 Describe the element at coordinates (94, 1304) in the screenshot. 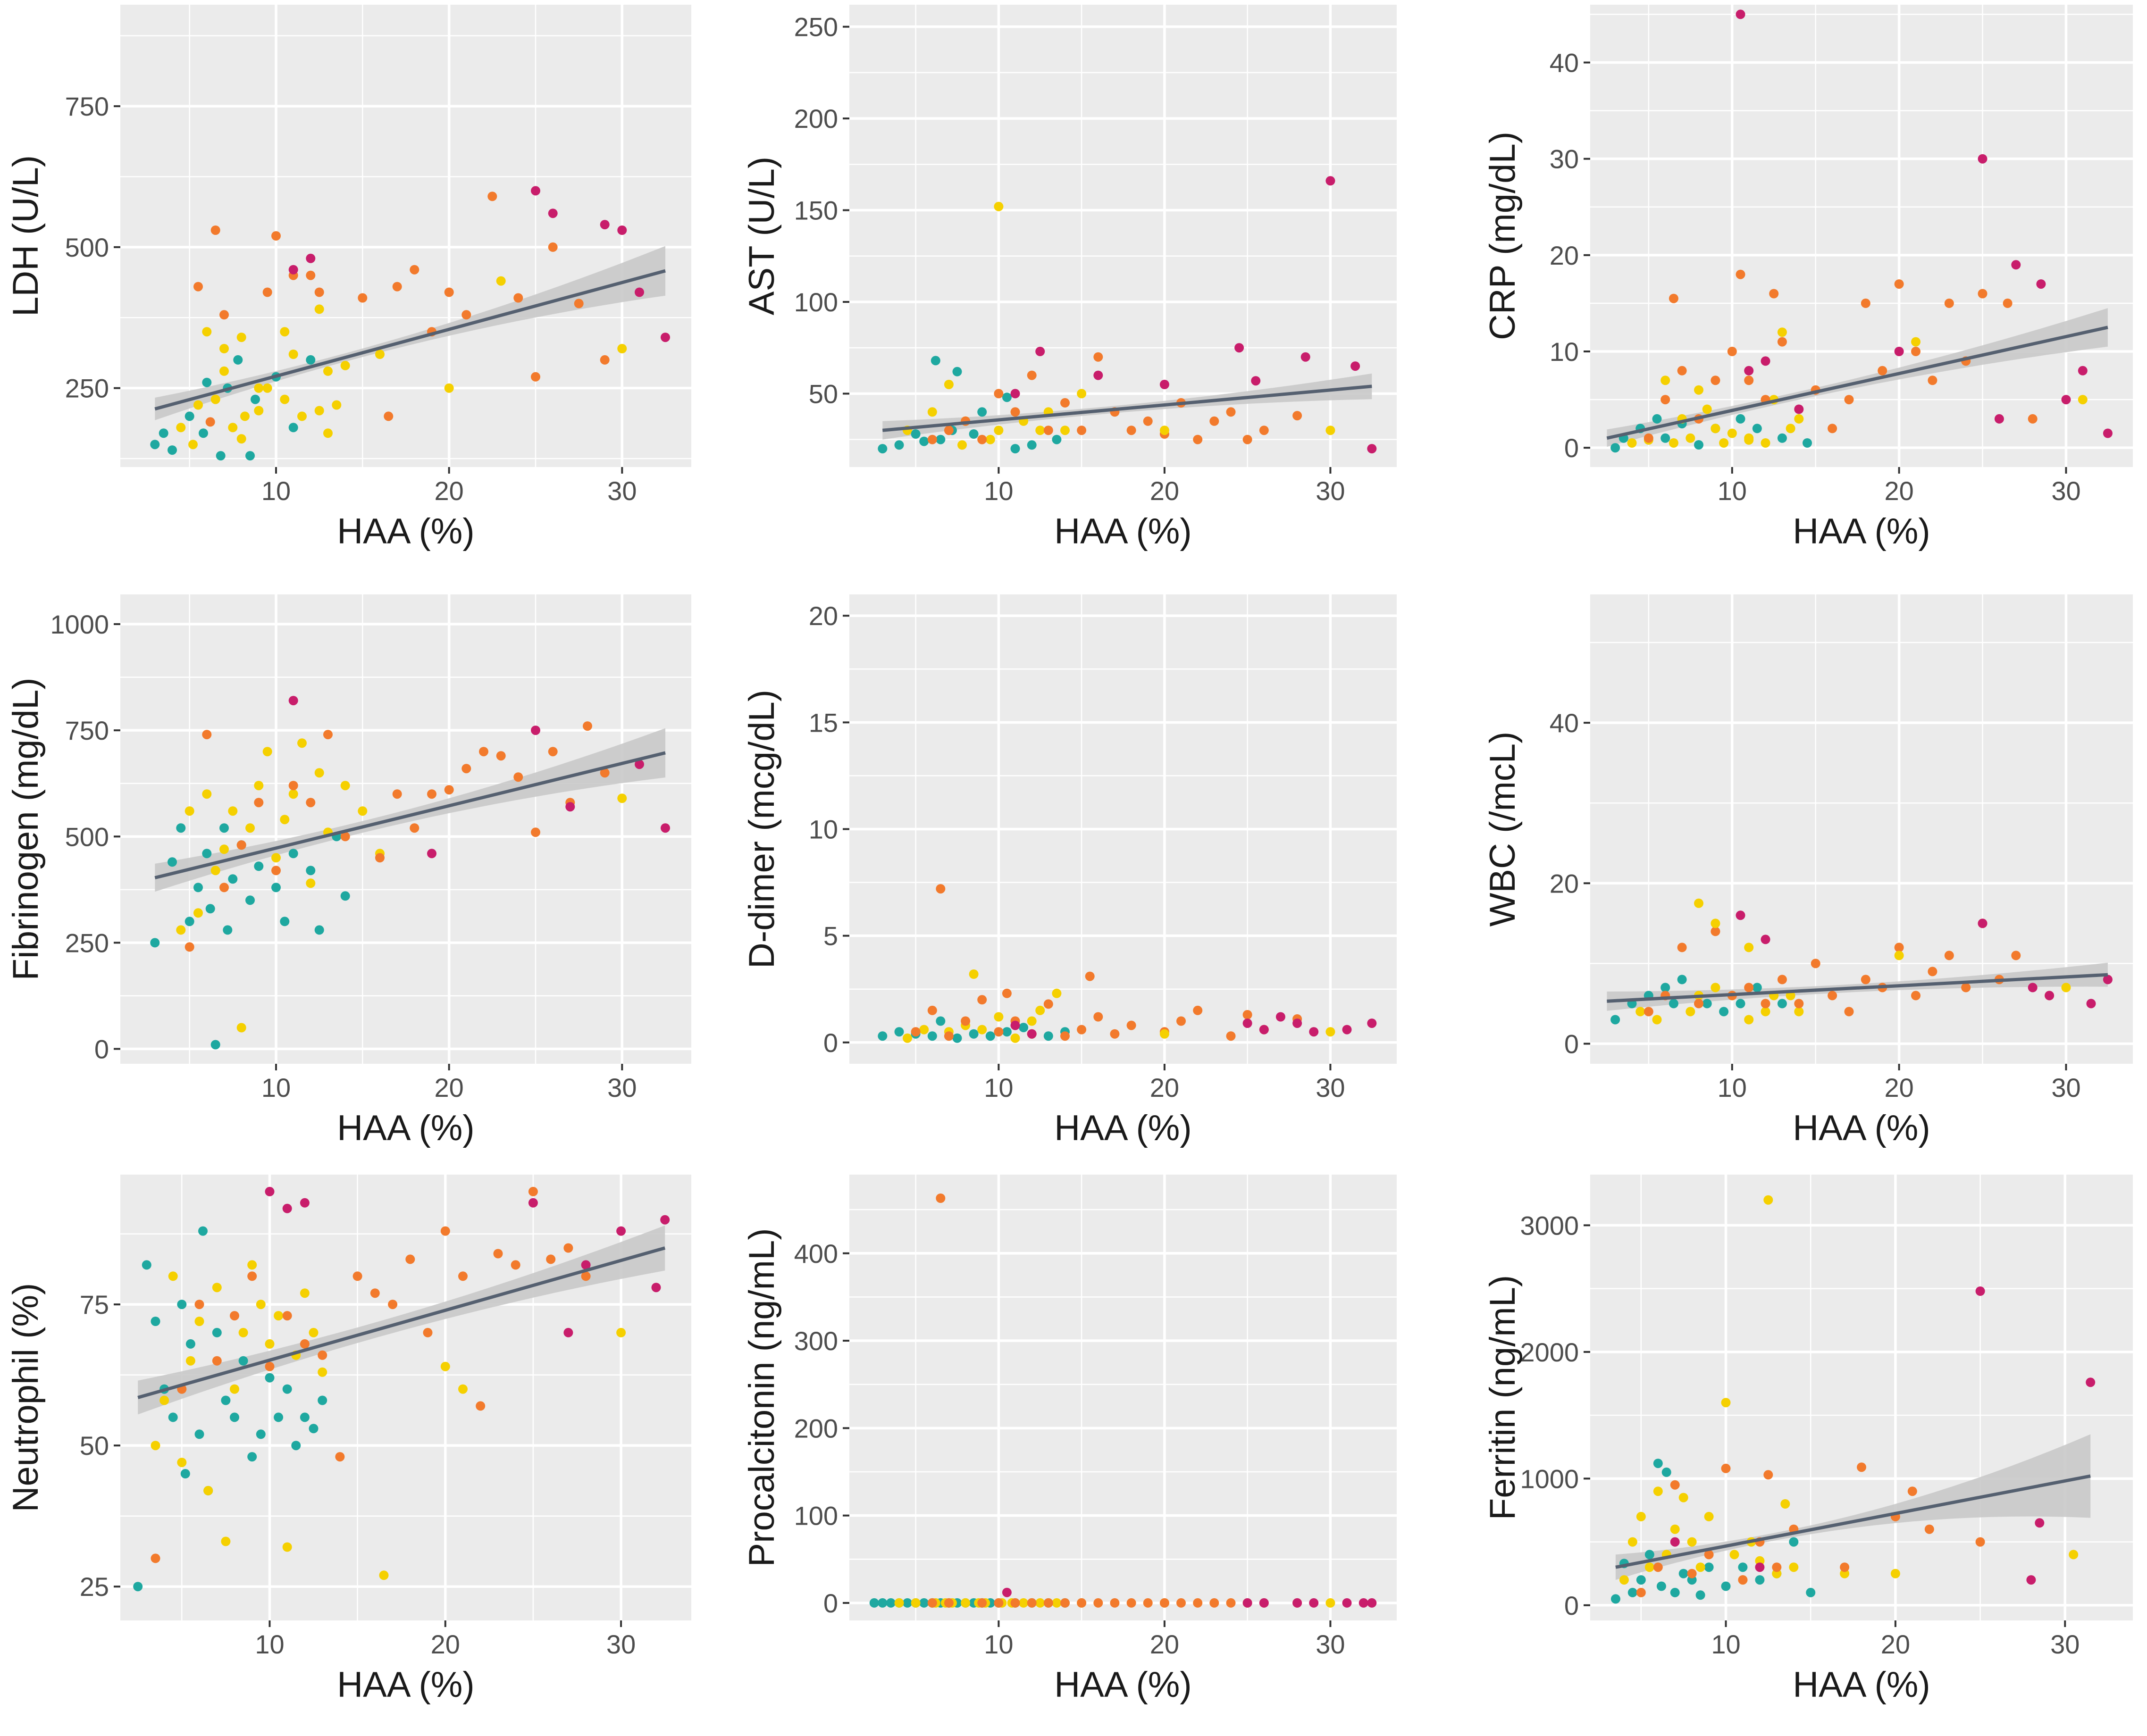

I see `y-tick-label: 75` at that location.